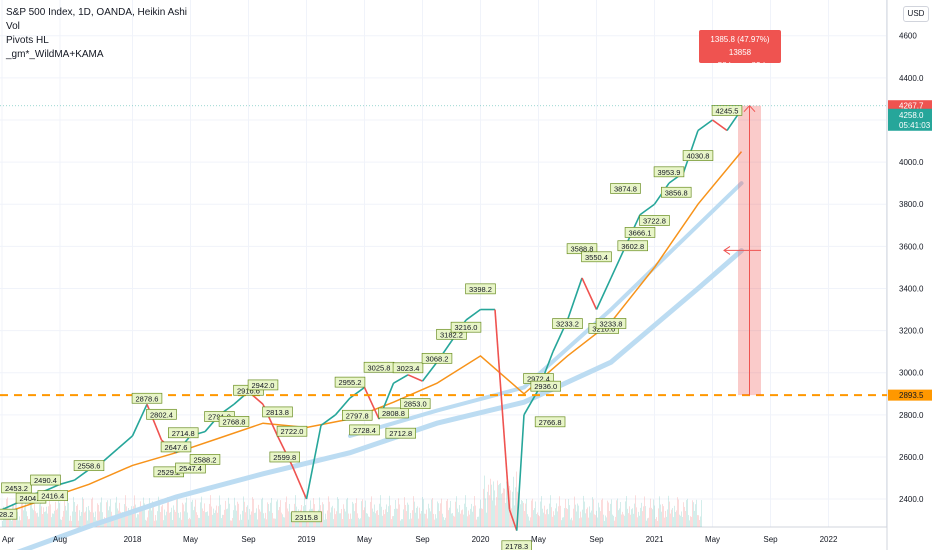  I want to click on pivot-text: 2328.2, so click(6, 514).